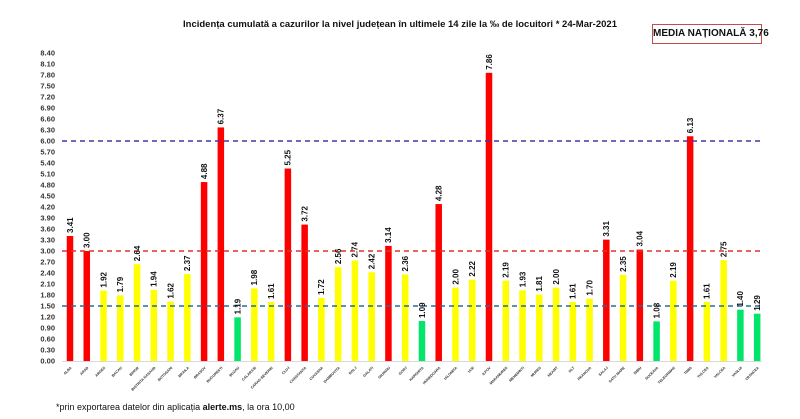 The height and width of the screenshot is (419, 800). What do you see at coordinates (472, 268) in the screenshot?
I see `value-label: 2.22` at bounding box center [472, 268].